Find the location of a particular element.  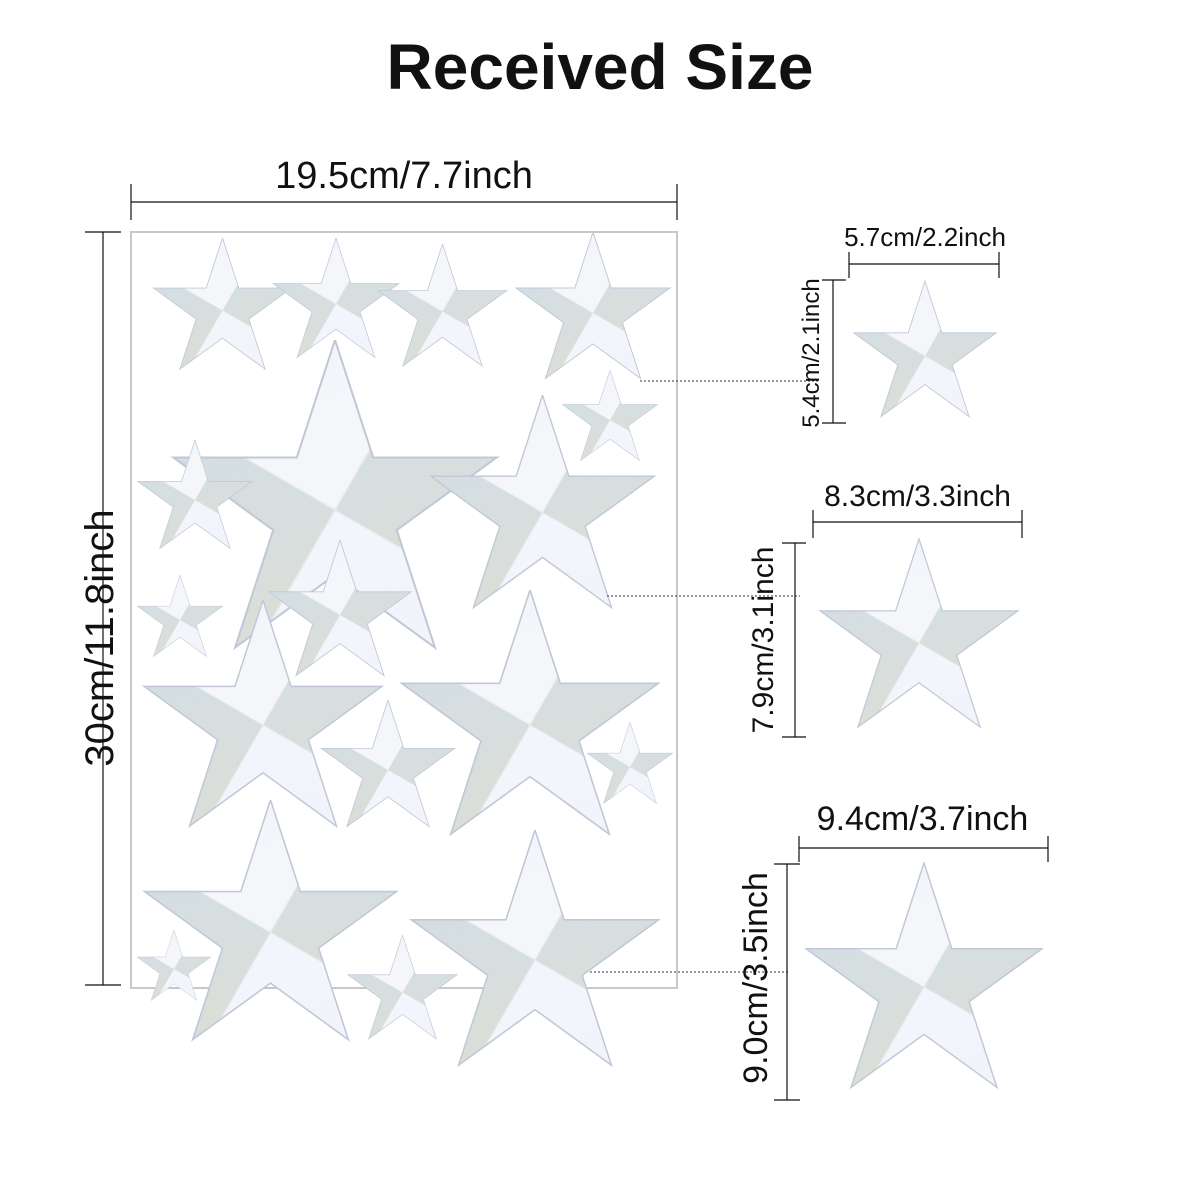

page-title: Received Size is located at coordinates (600, 67).